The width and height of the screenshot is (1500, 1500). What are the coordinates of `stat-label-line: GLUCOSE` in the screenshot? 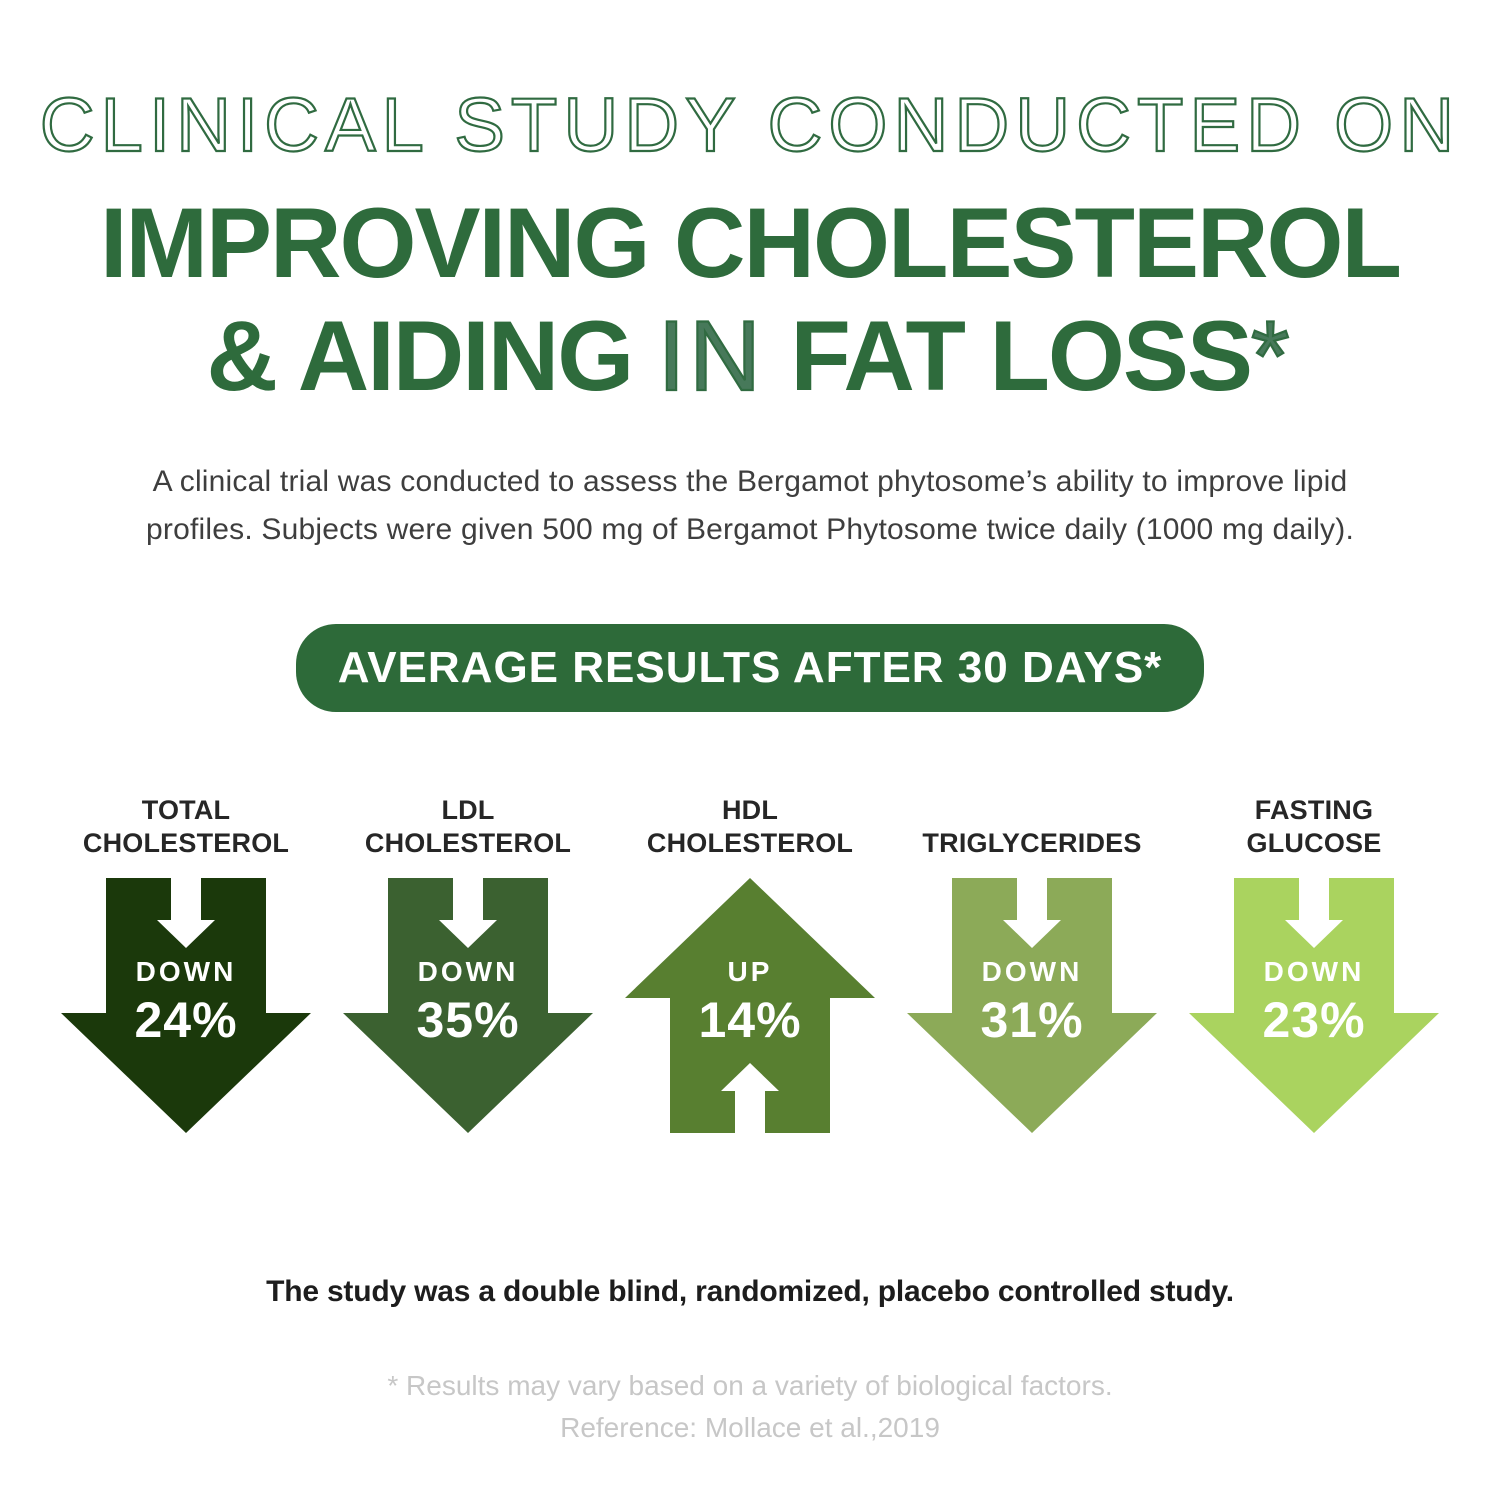 It's located at (1314, 842).